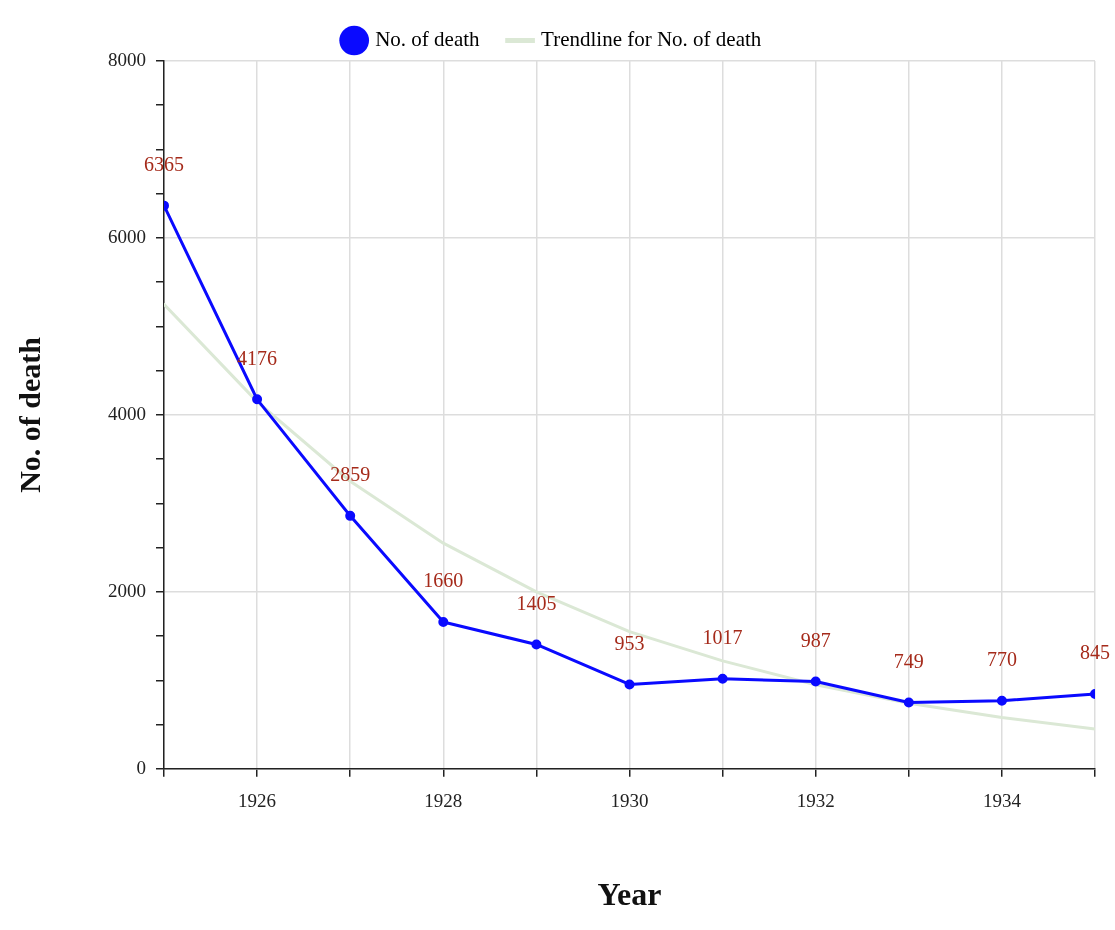 The height and width of the screenshot is (930, 1115). I want to click on y-tick-label: 6000, so click(127, 236).